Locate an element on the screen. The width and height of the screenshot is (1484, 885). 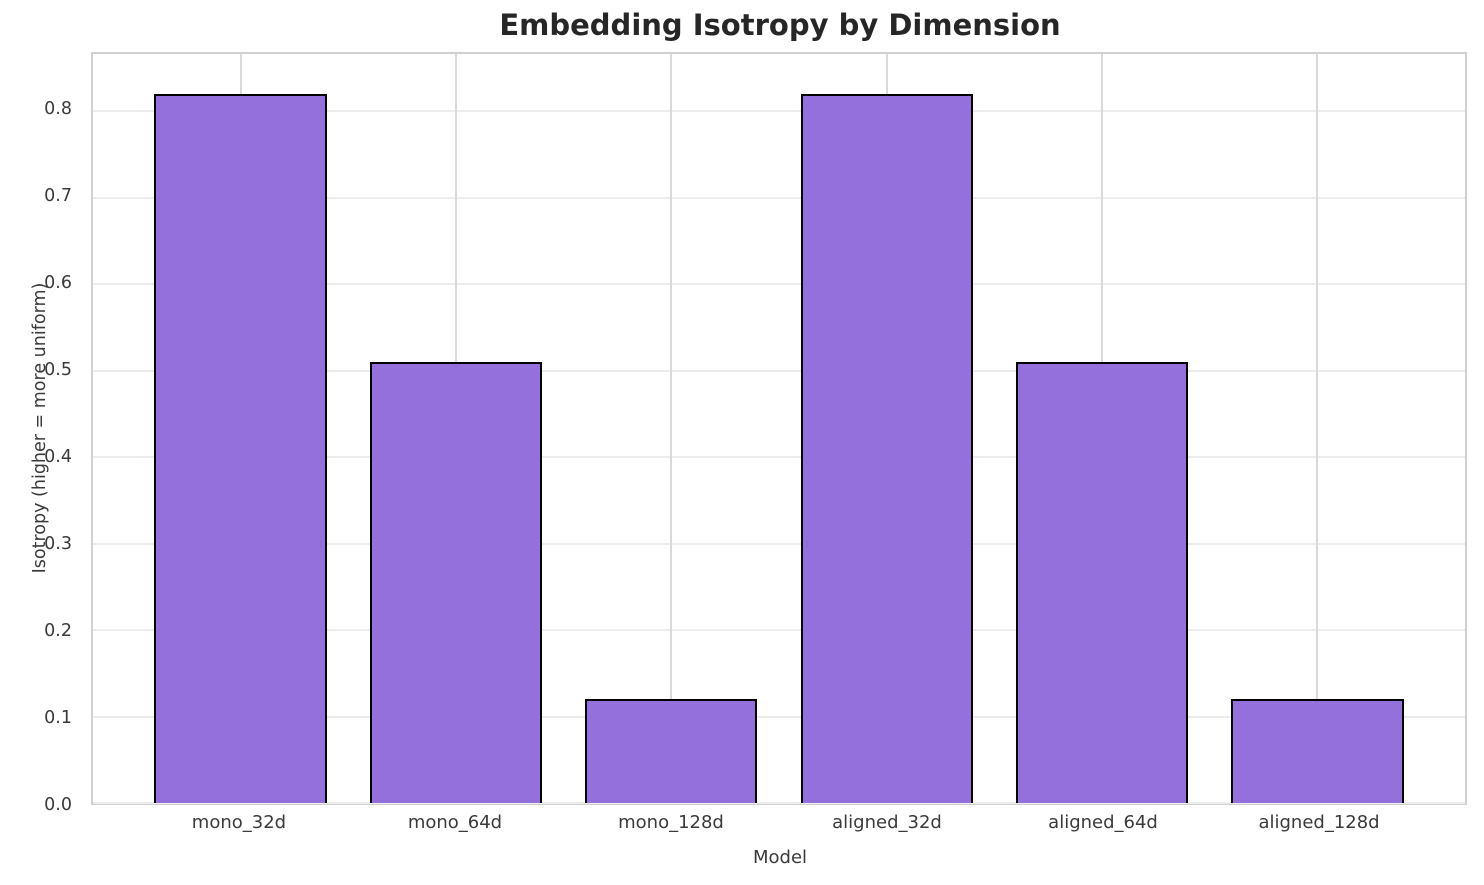
x-tick-label: aligned_128d is located at coordinates (1319, 822).